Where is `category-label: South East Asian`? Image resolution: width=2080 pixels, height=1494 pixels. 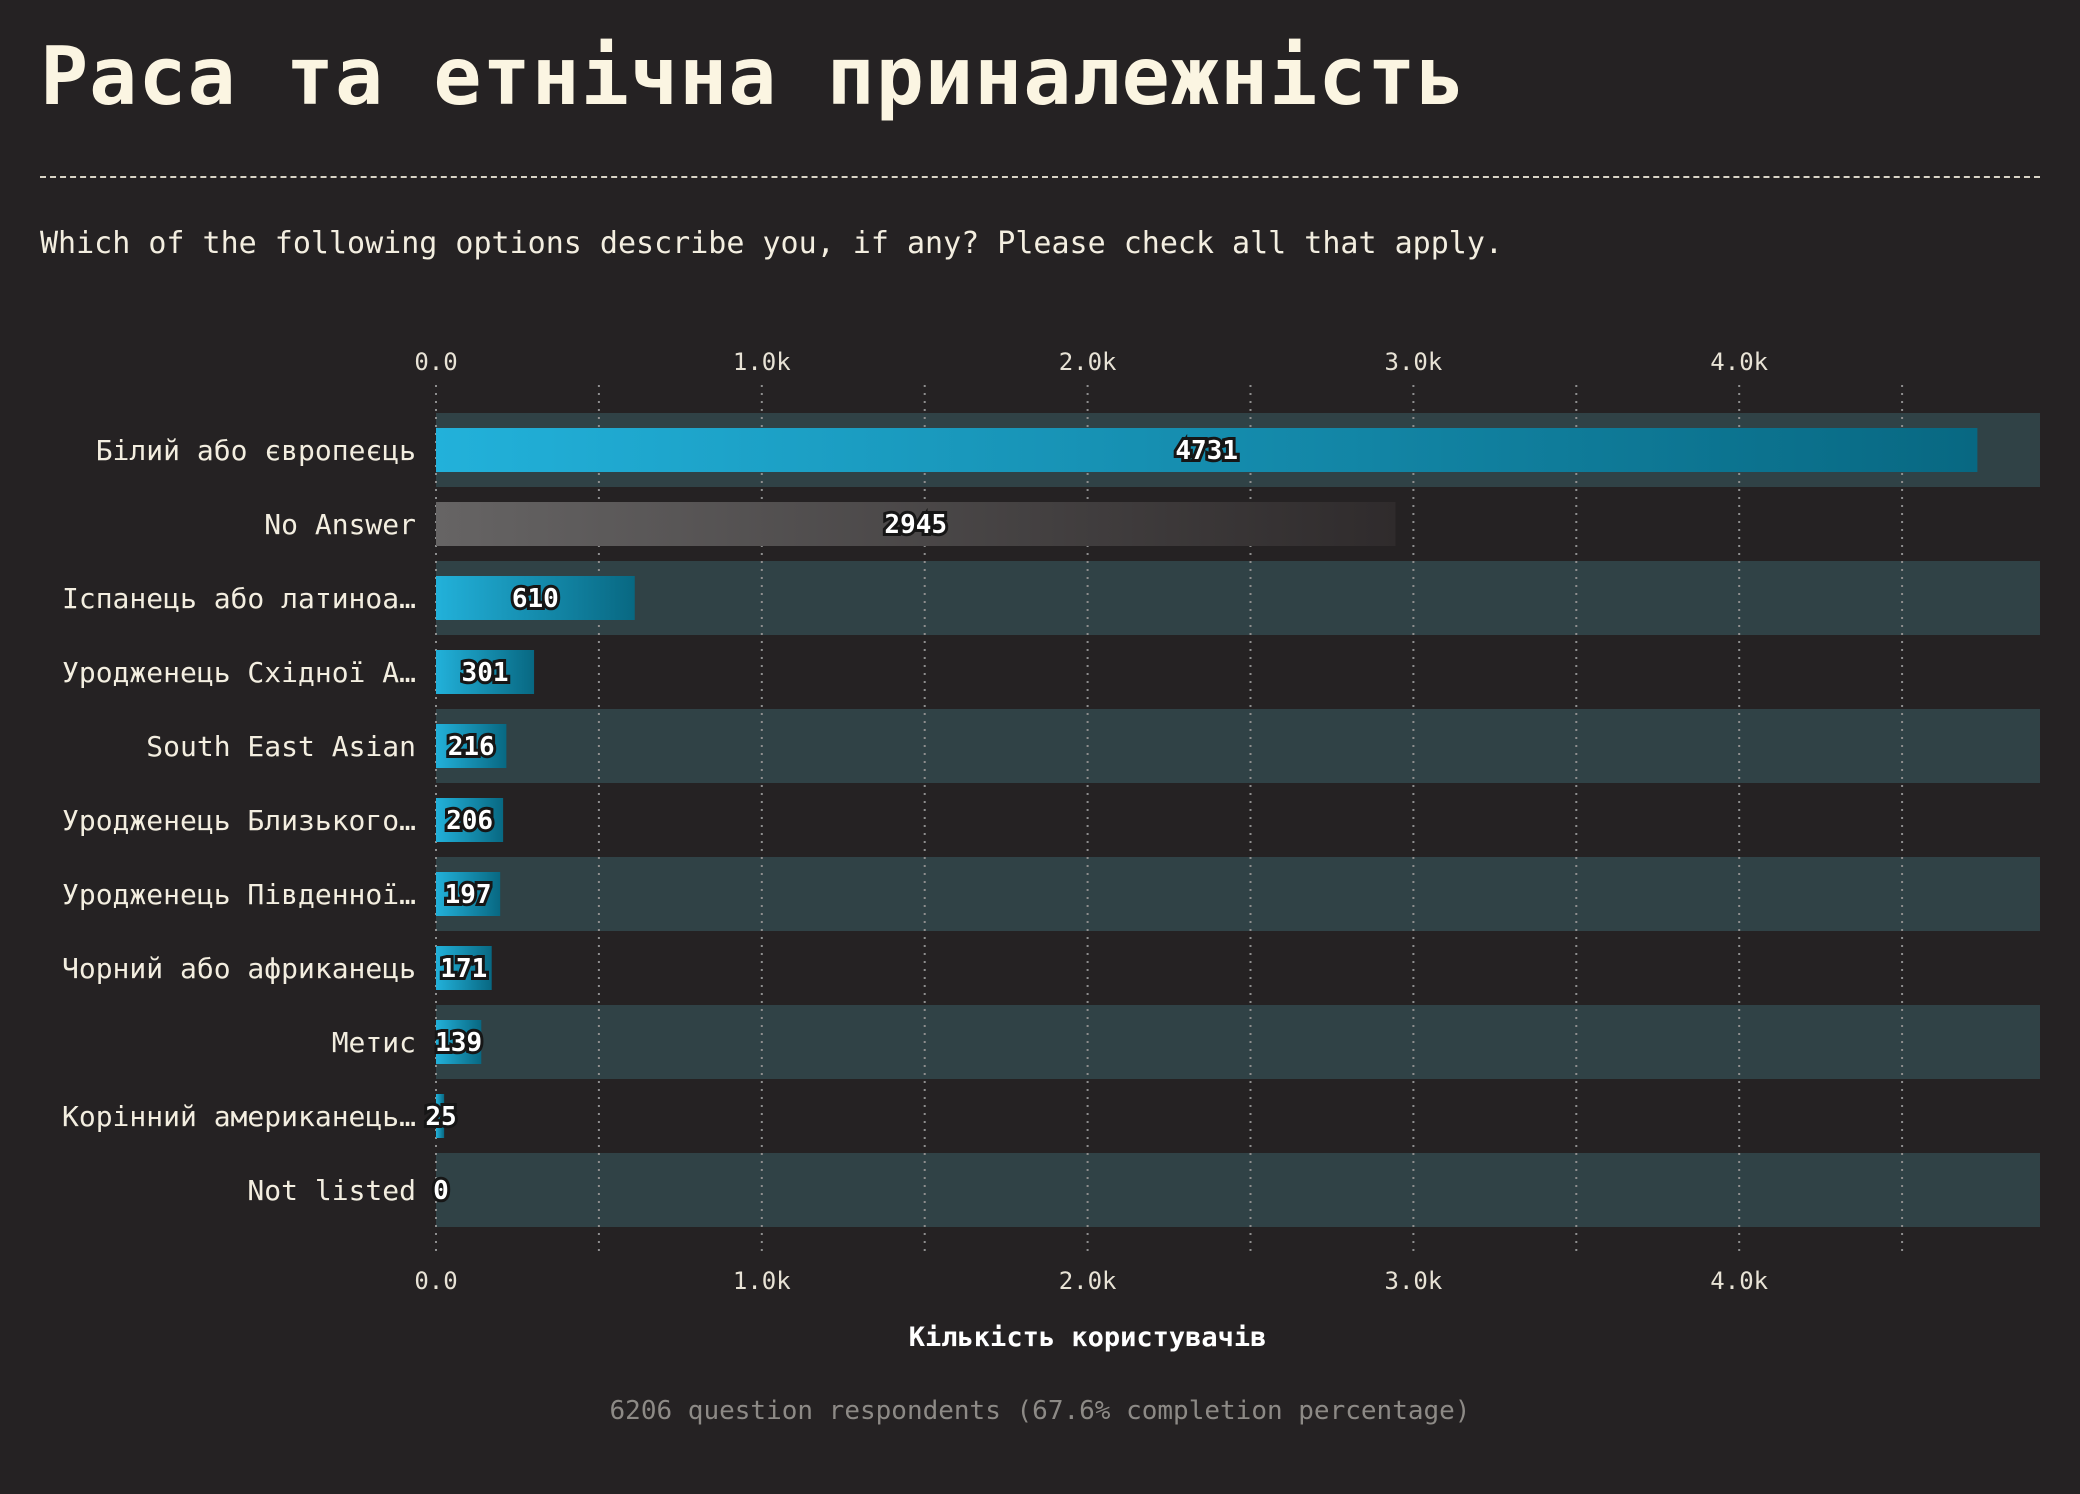
category-label: South East Asian is located at coordinates (281, 746).